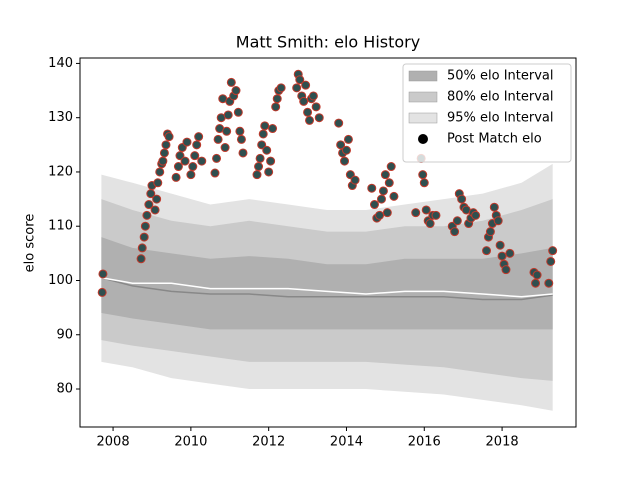 The height and width of the screenshot is (480, 640). I want to click on legend-label: 80% elo Interval, so click(500, 97).